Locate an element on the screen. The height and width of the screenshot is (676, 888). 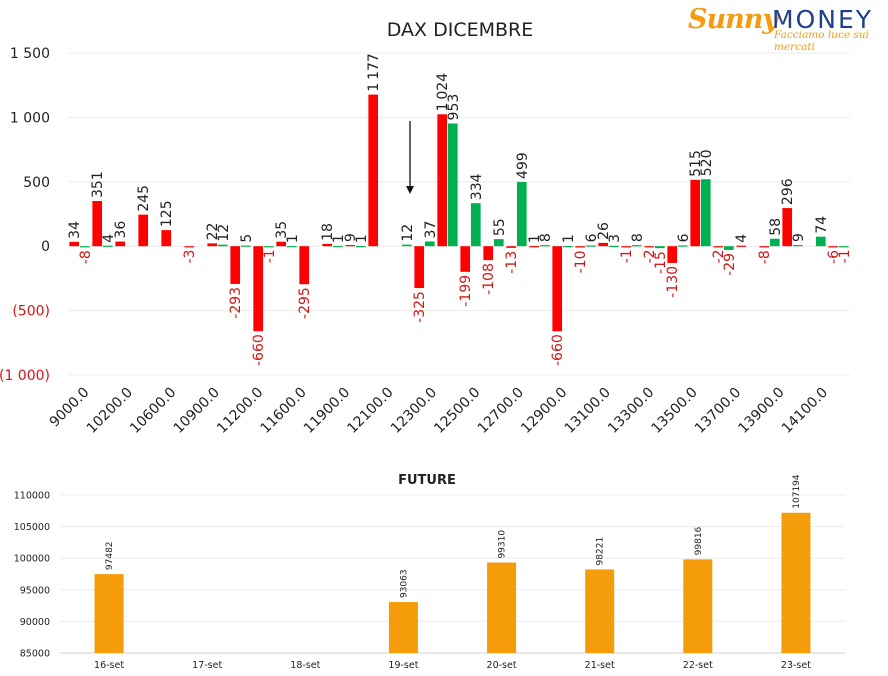
data-label: 5 is located at coordinates (247, 238).